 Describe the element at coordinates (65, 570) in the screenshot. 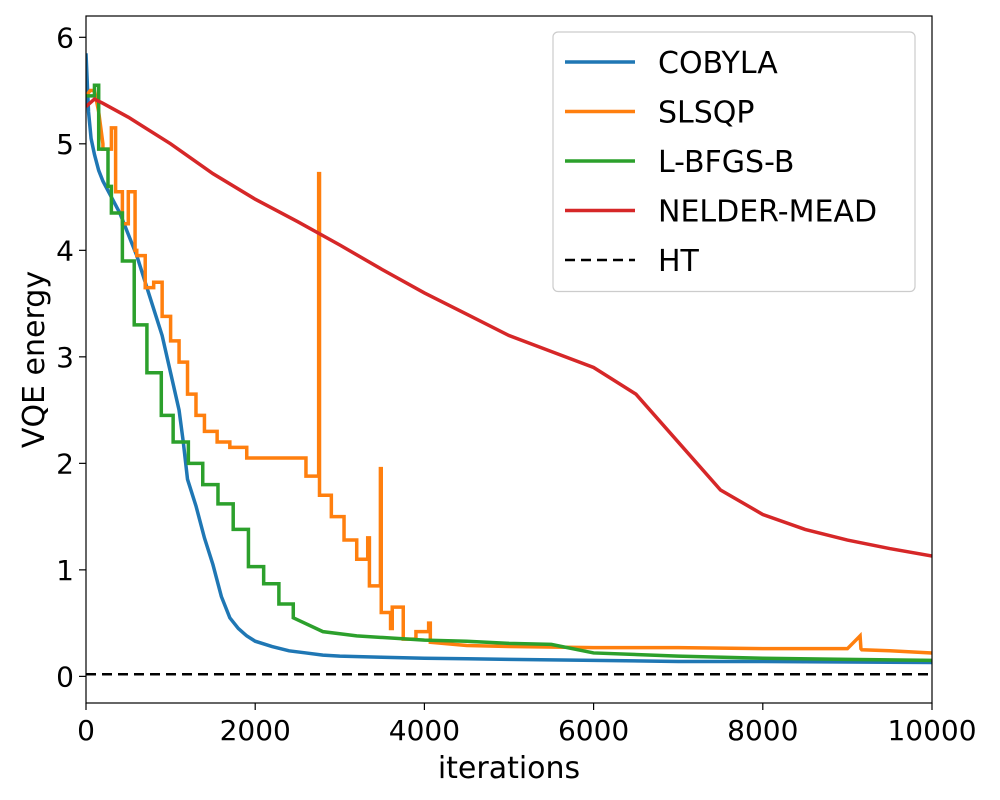

I see `y-tick-label: 1` at that location.